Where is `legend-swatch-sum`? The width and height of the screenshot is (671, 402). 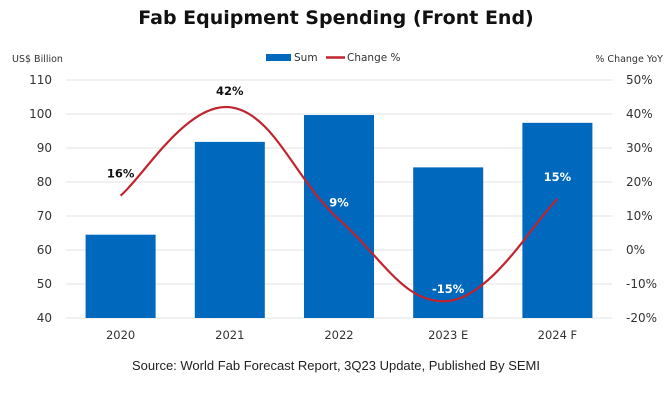 legend-swatch-sum is located at coordinates (278, 57).